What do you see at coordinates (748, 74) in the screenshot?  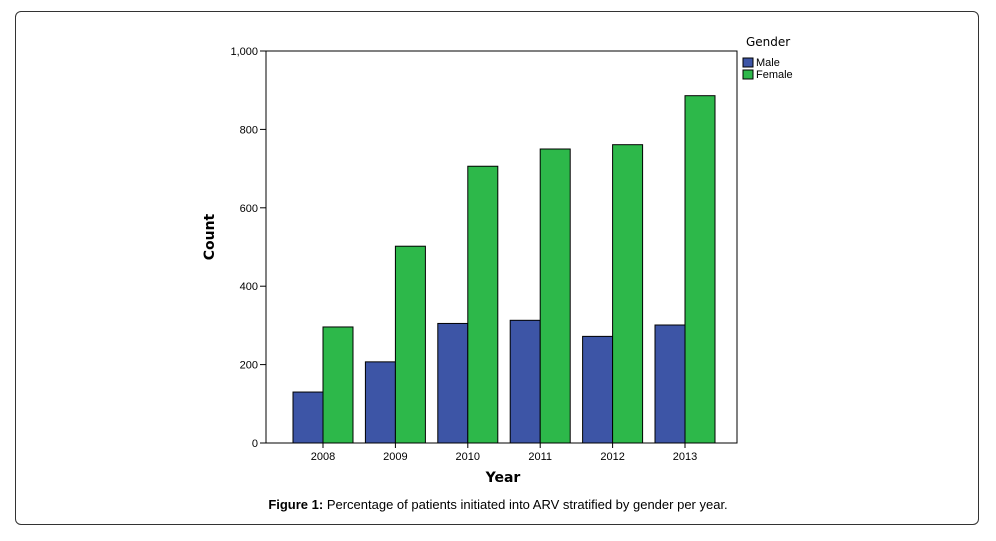 I see `legend-swatch-female` at bounding box center [748, 74].